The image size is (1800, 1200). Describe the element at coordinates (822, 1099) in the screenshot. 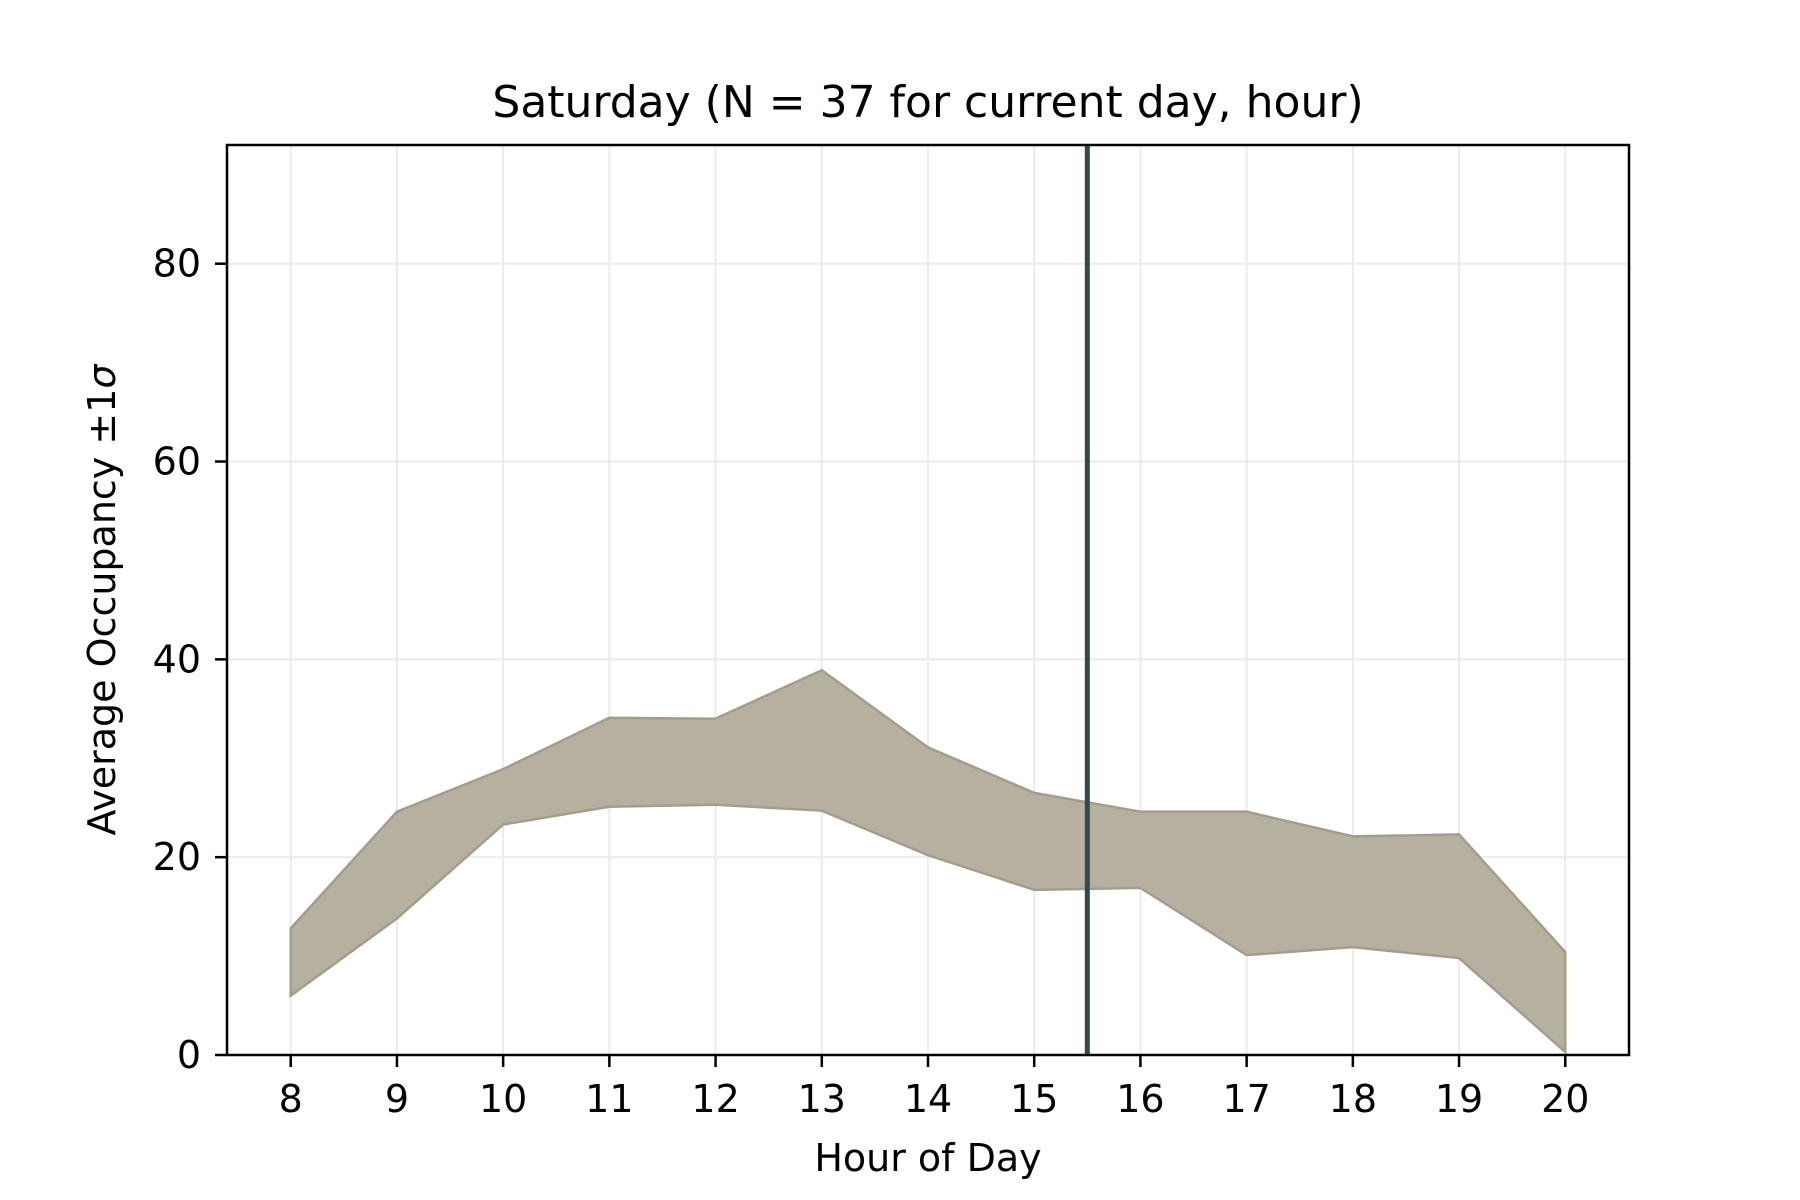

I see `x-tick-label: 13` at that location.